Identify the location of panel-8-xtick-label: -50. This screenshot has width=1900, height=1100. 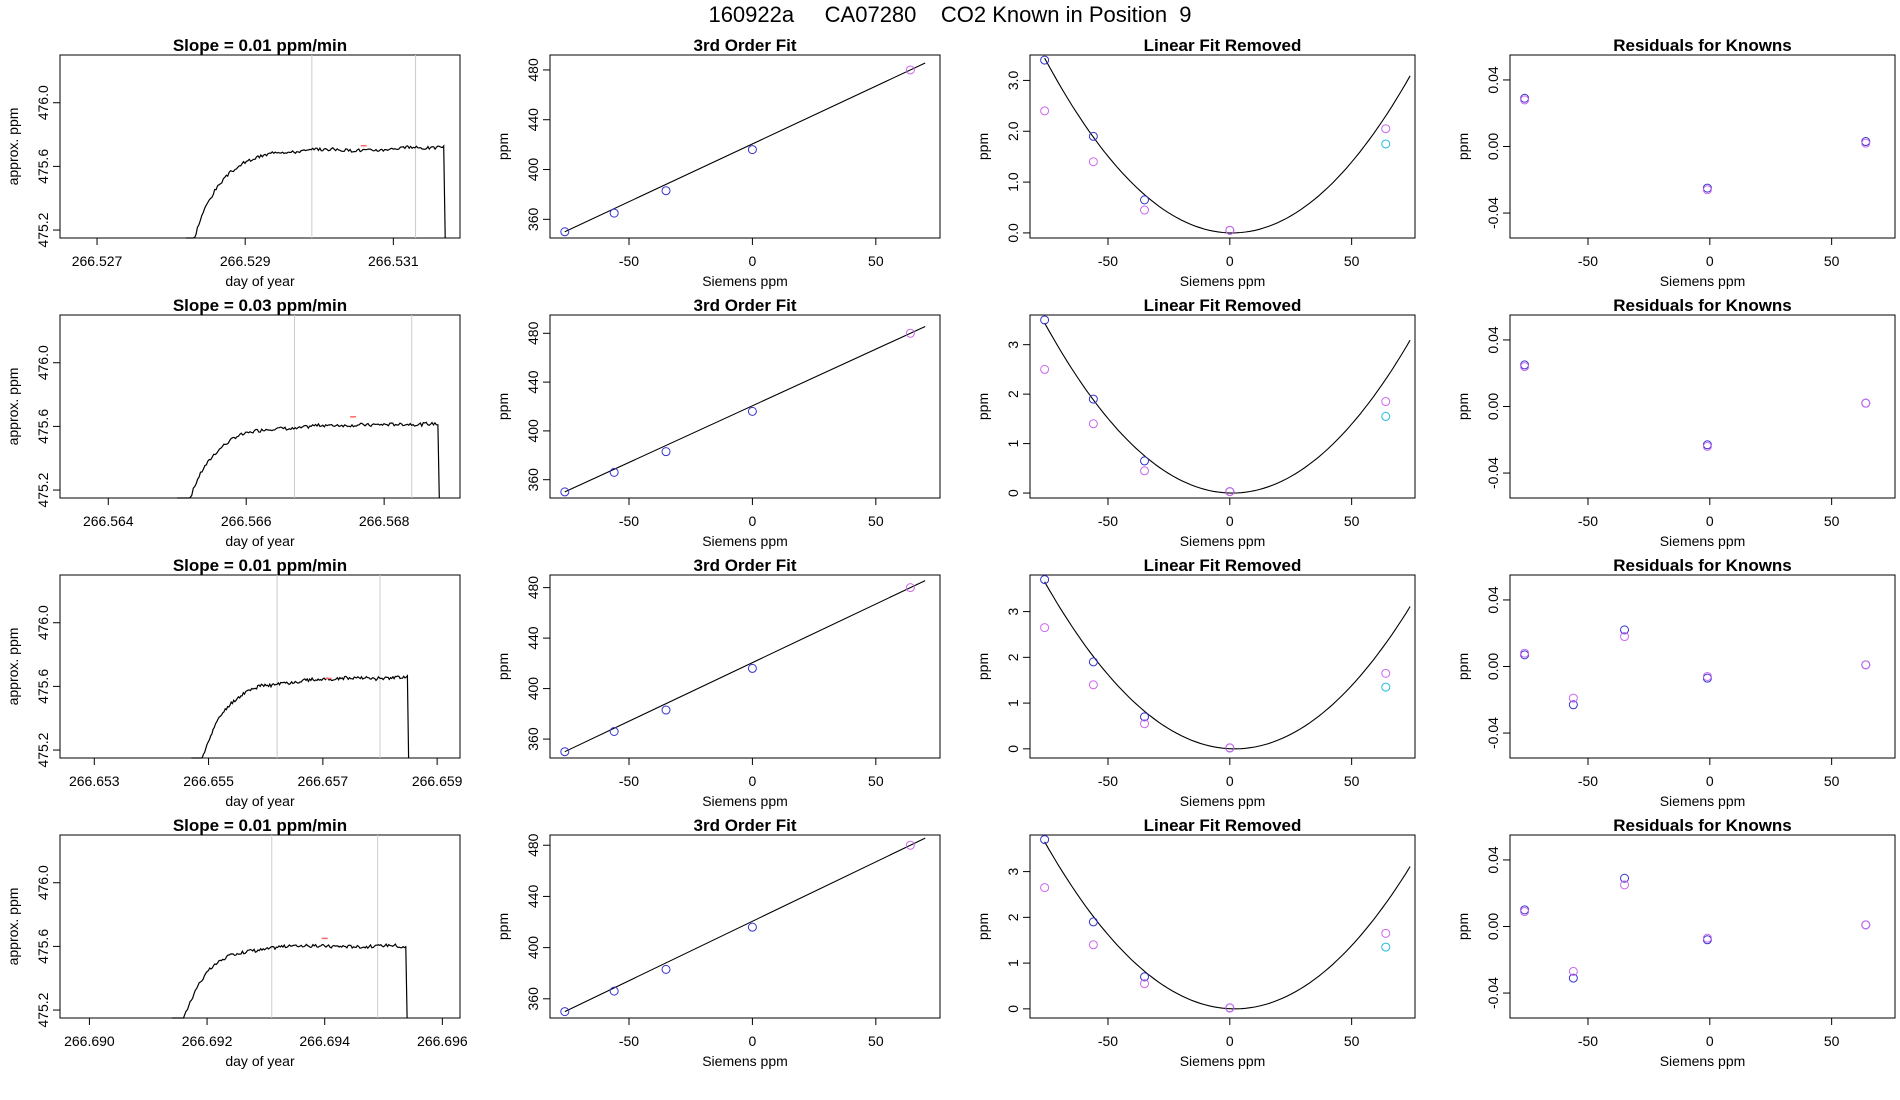
(1588, 521).